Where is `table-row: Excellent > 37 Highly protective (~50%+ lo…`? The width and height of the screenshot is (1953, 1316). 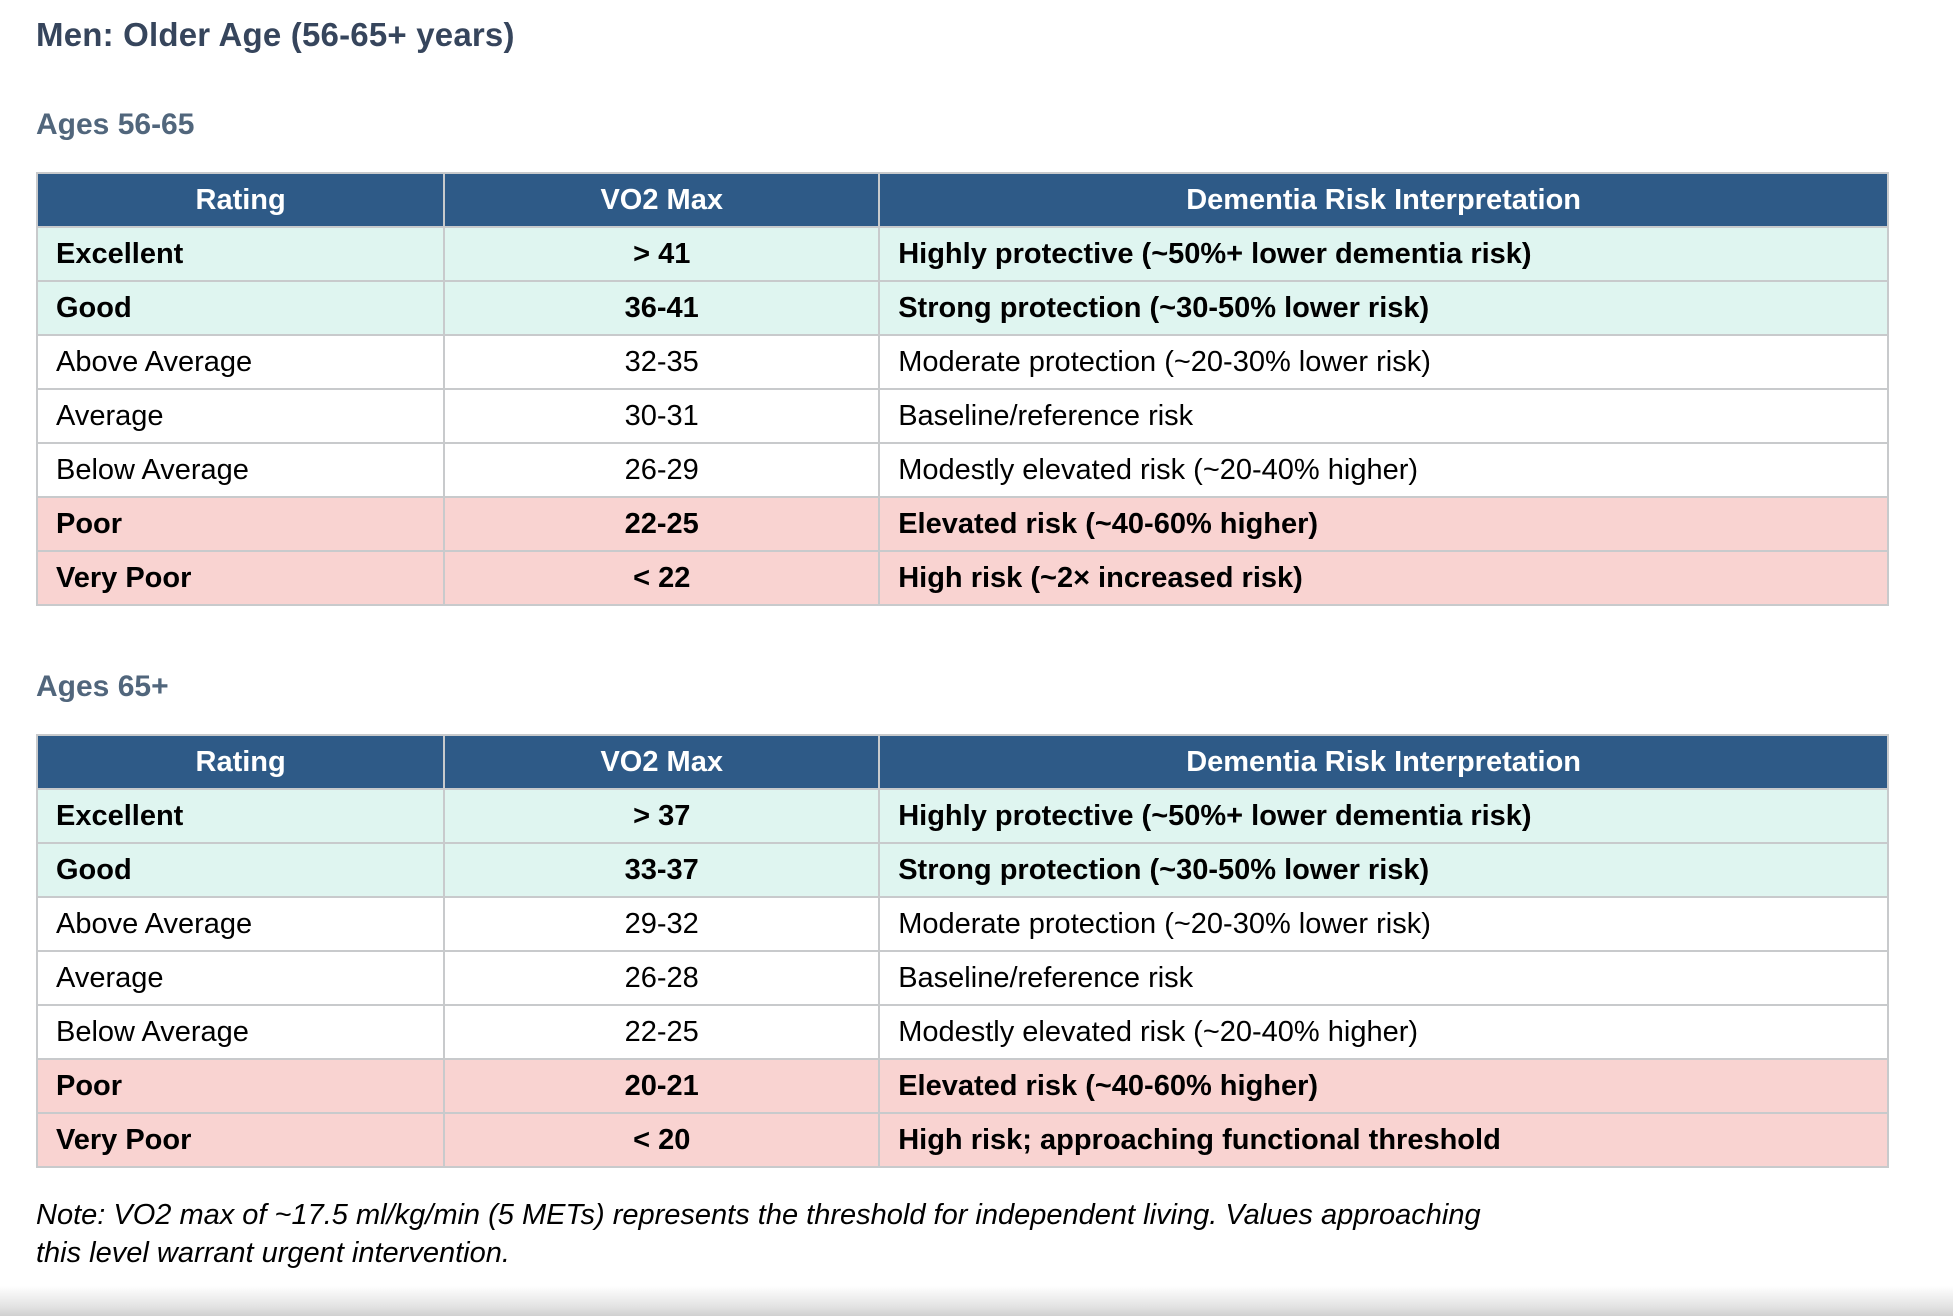
table-row: Excellent > 37 Highly protective (~50%+ lo… is located at coordinates (962, 816).